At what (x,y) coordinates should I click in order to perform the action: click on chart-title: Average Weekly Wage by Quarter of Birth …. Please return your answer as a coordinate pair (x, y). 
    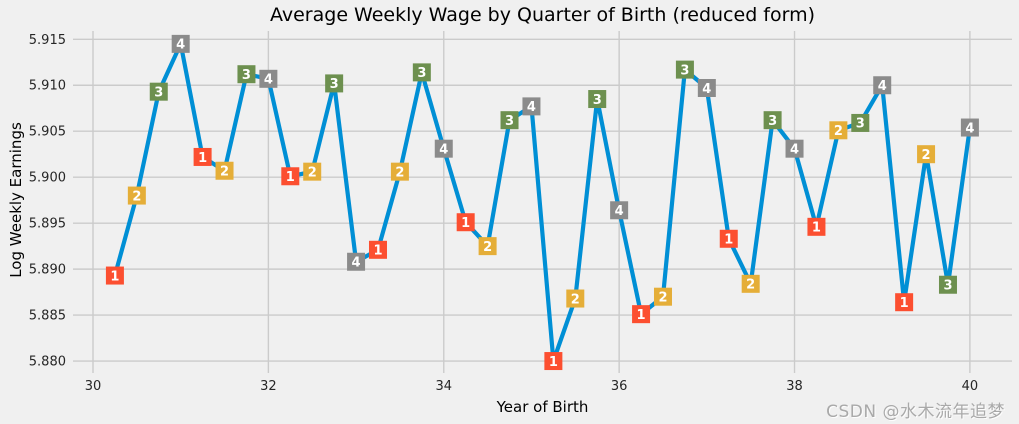
    Looking at the image, I should click on (542, 15).